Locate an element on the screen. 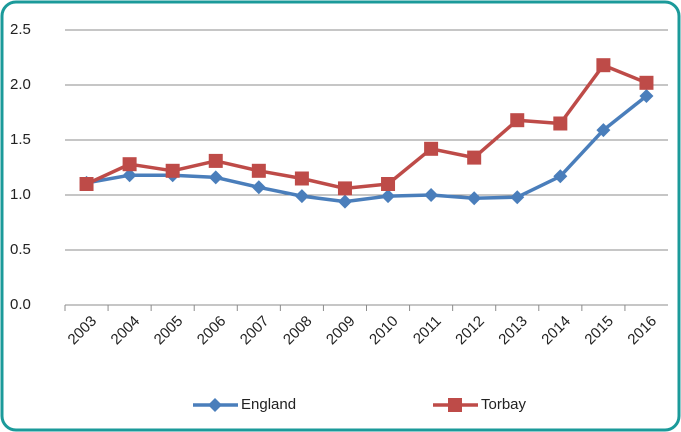  y-tick-label: 1.0 is located at coordinates (20, 194).